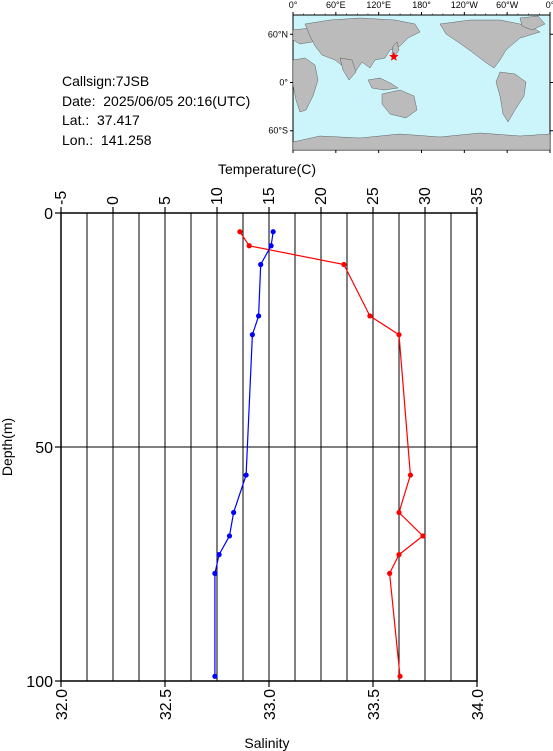  Describe the element at coordinates (101, 120) in the screenshot. I see `latitude-text: Lat.: 37.417` at that location.